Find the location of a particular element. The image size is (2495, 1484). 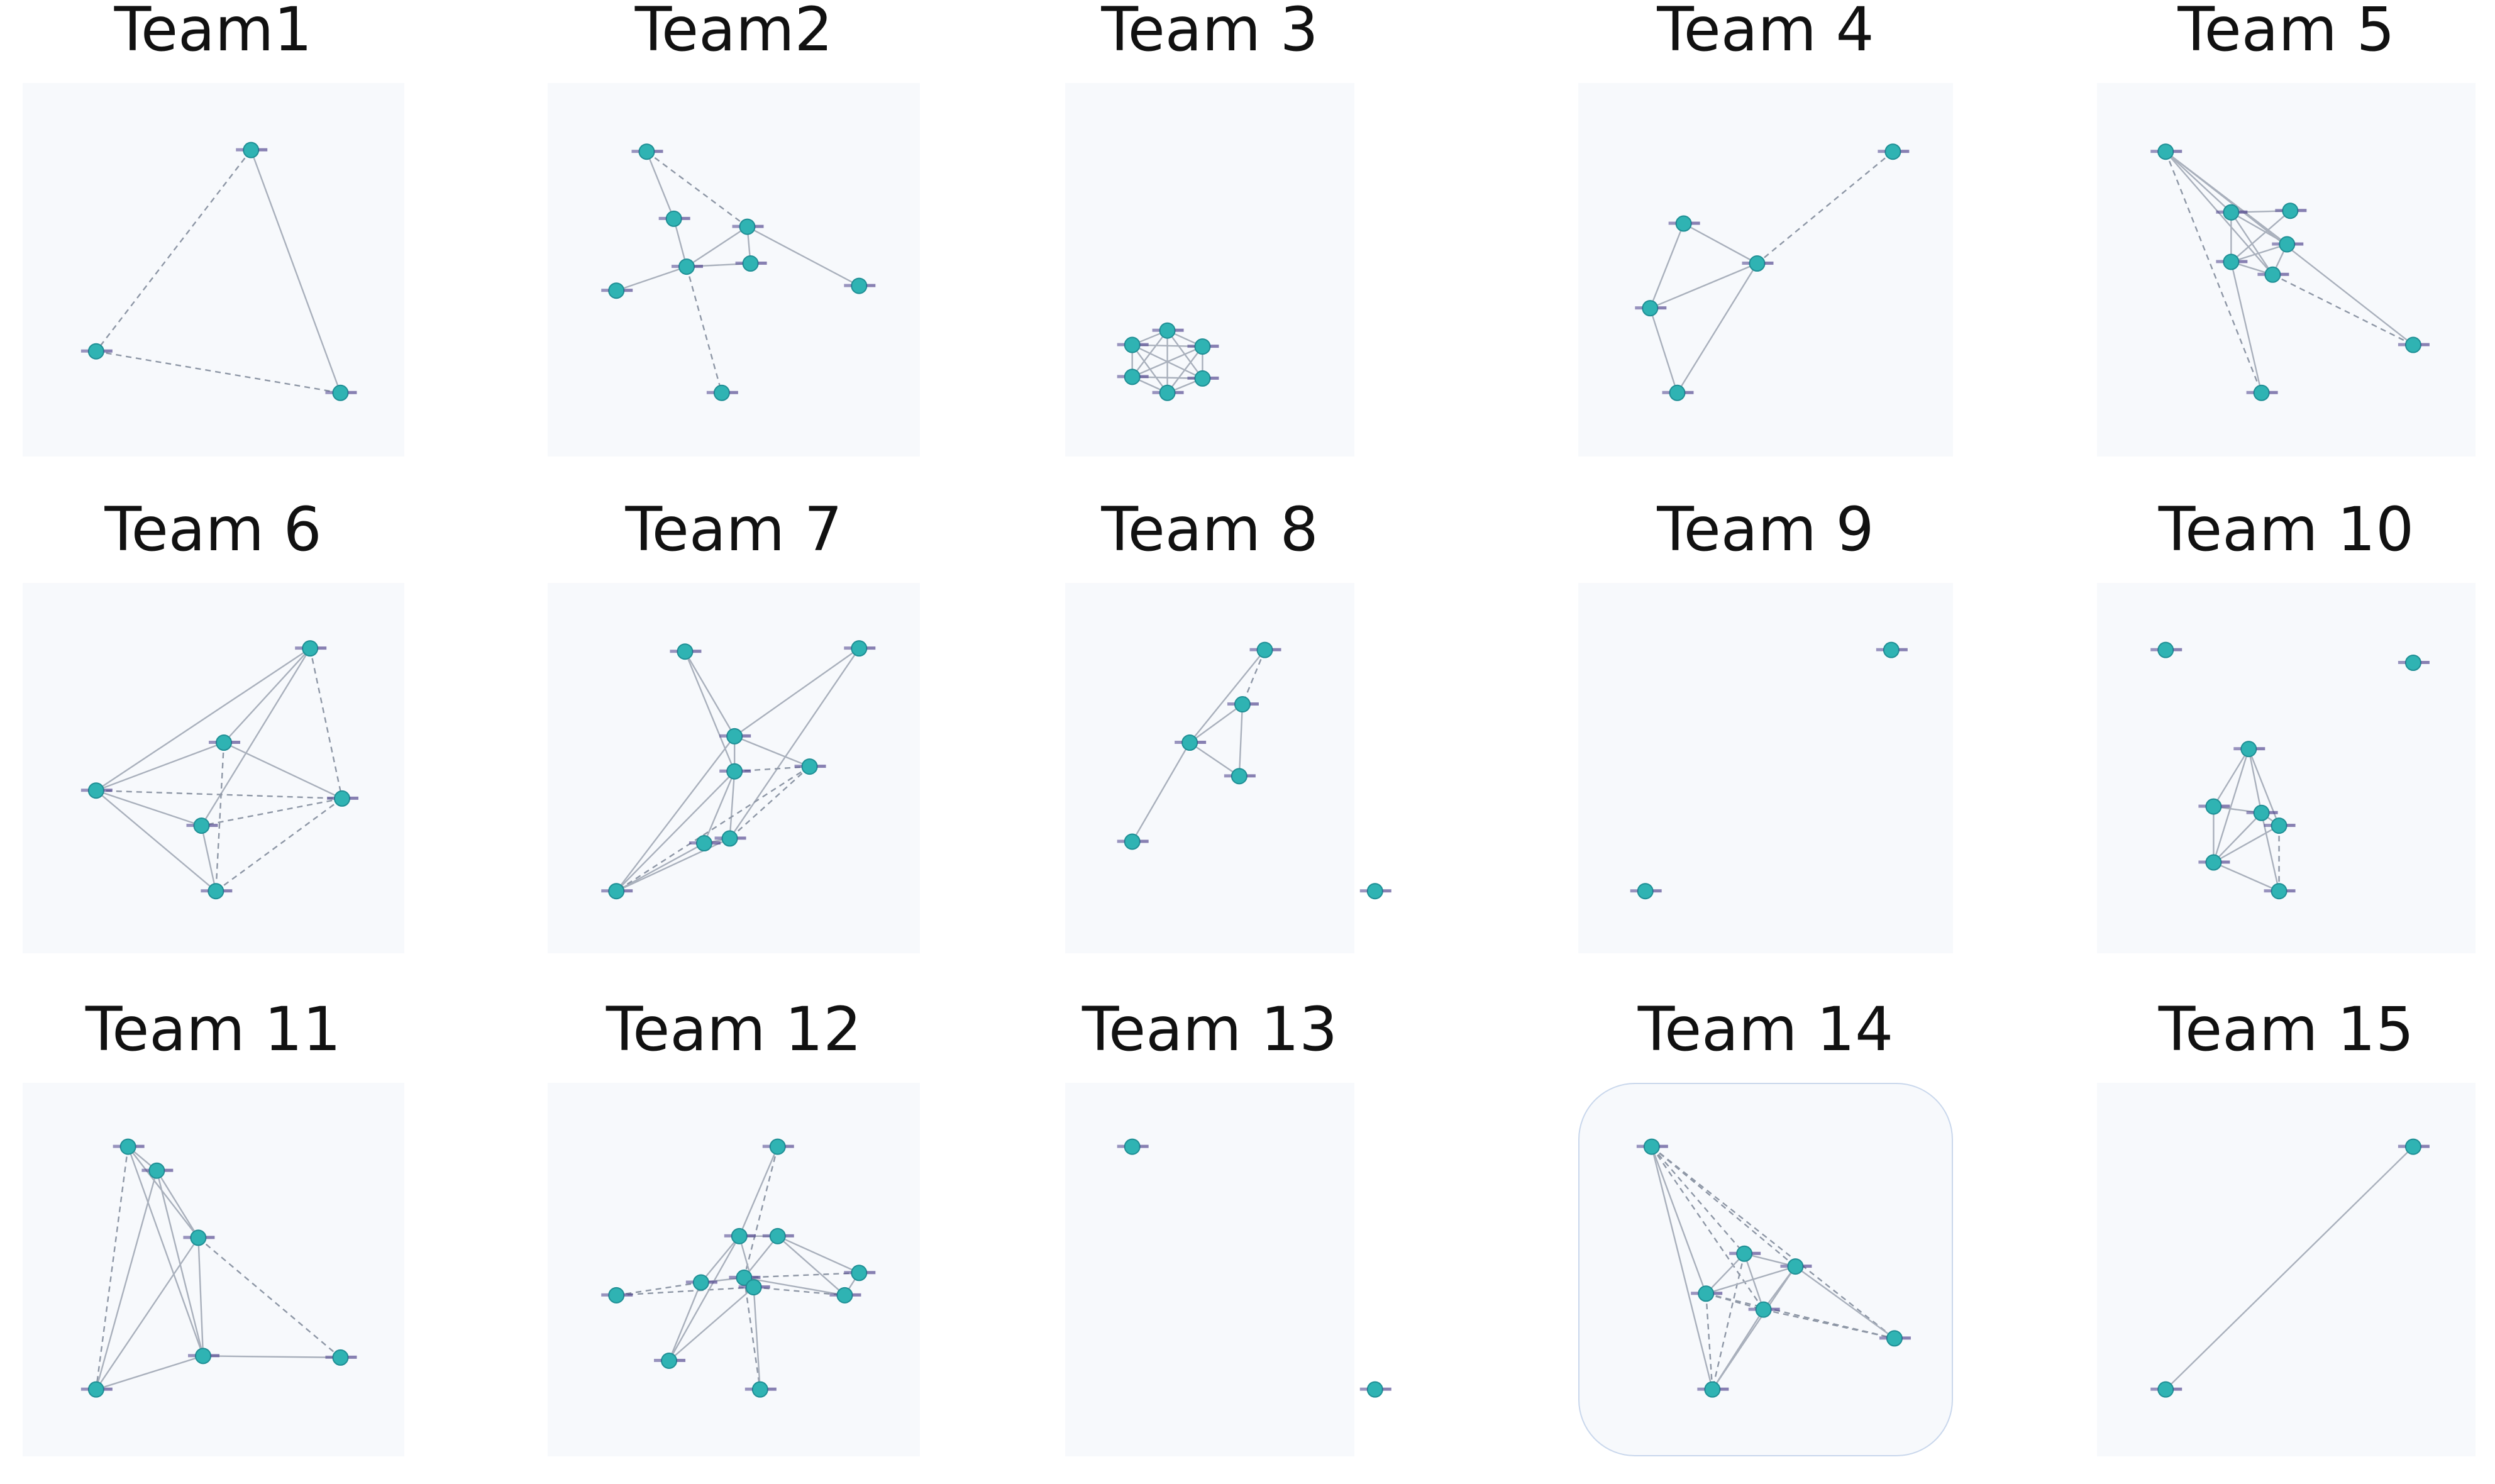

team-title: Team 12 is located at coordinates (734, 1029).